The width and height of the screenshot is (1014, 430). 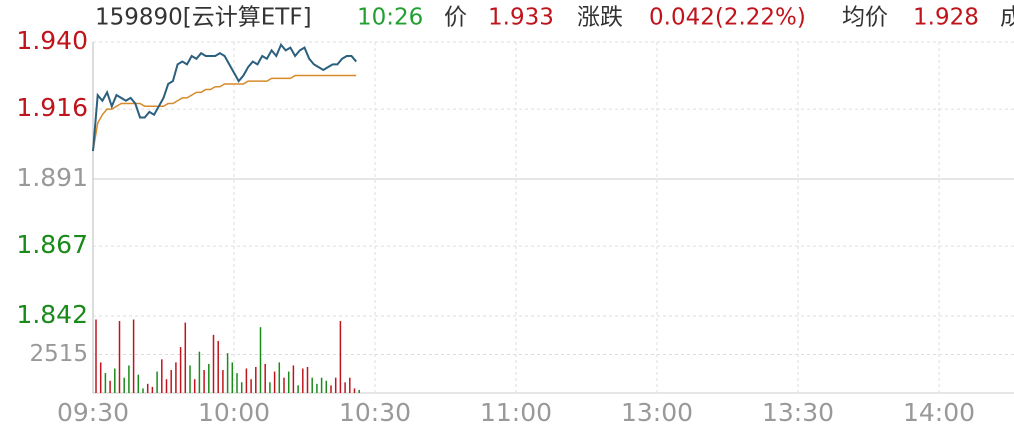 I want to click on y-tick-label: 1.842, so click(x=52, y=314).